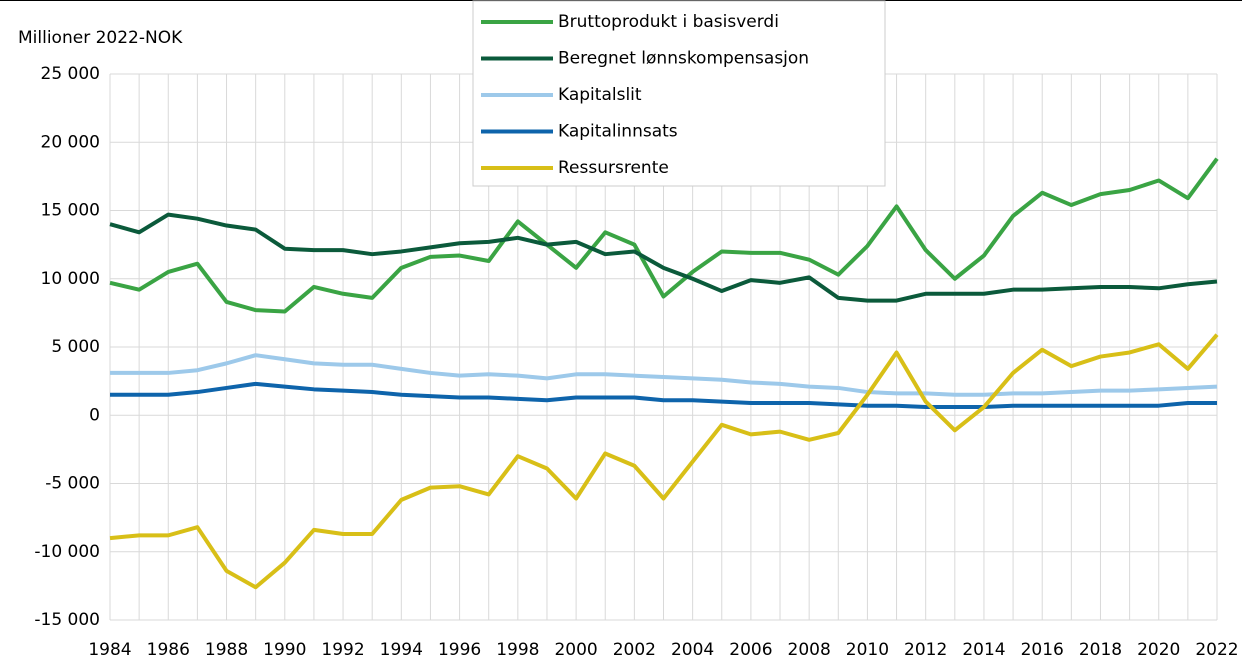 This screenshot has width=1242, height=661. What do you see at coordinates (575, 650) in the screenshot?
I see `x-tick-label: 2000` at bounding box center [575, 650].